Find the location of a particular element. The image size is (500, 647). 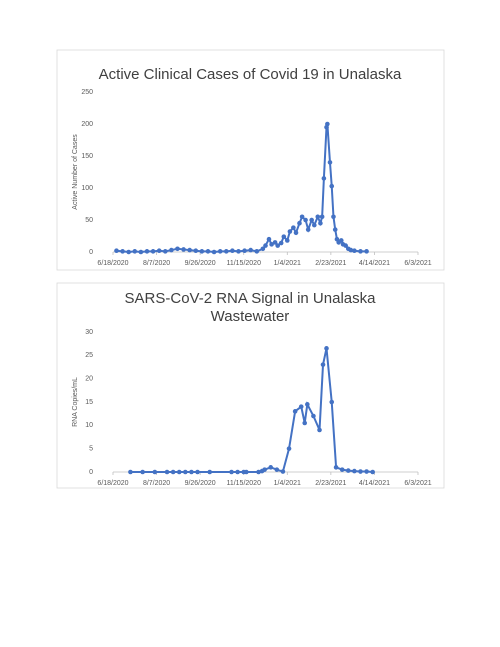

y-tick-label: 100 is located at coordinates (87, 188).